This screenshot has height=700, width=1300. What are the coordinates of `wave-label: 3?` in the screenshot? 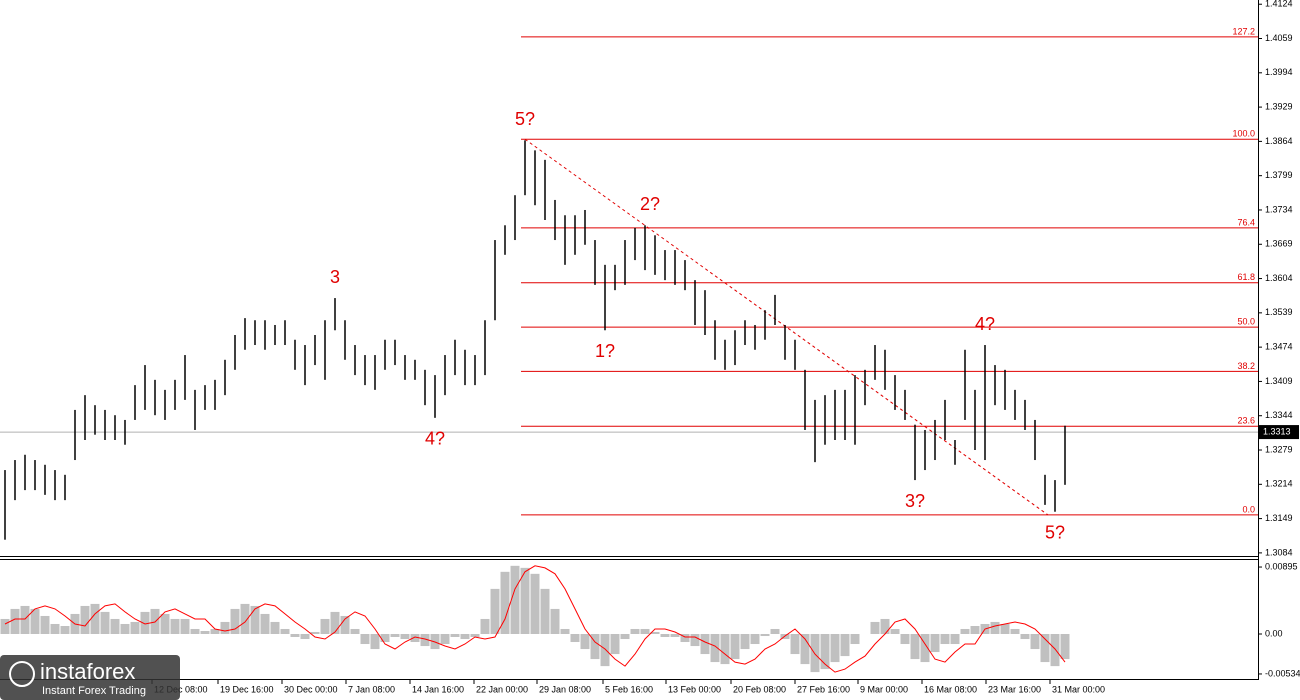 It's located at (915, 501).